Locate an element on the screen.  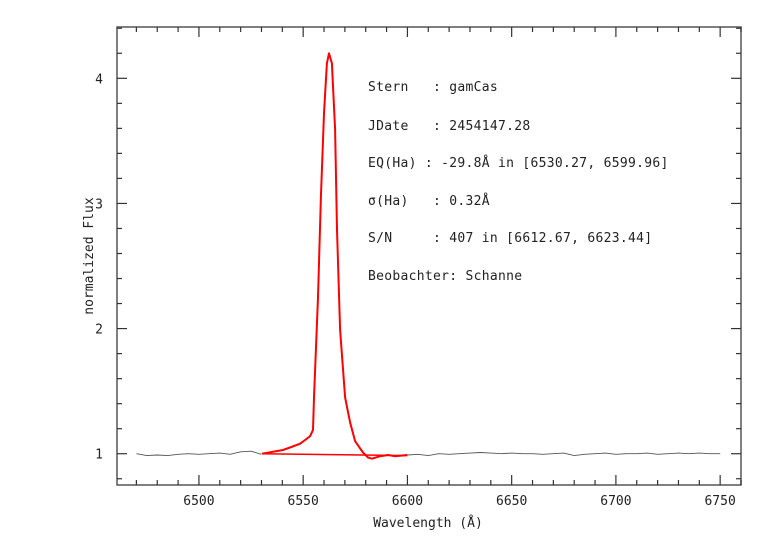
y-tick-label: 2 is located at coordinates (99, 330).